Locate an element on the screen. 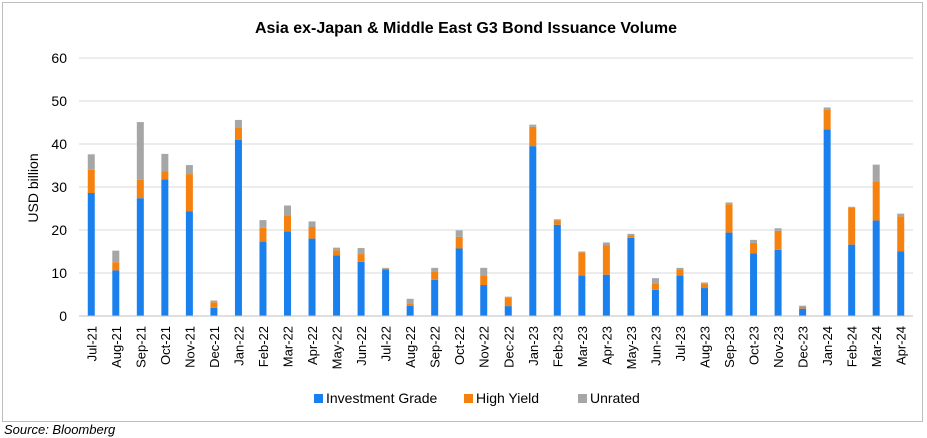 Image resolution: width=927 pixels, height=438 pixels. x-tick-label: Sep-23 is located at coordinates (729, 347).